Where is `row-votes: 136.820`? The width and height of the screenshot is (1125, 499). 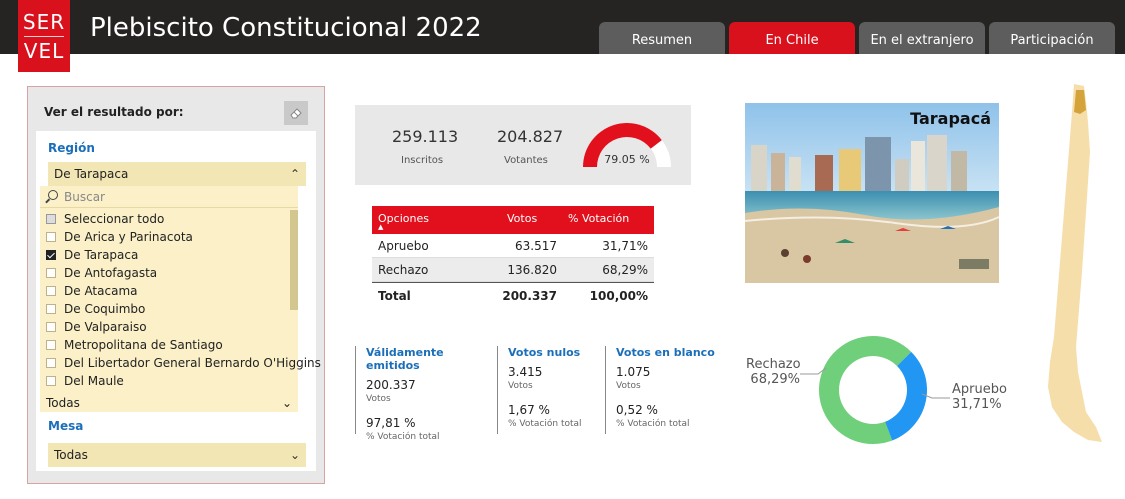 row-votes: 136.820 is located at coordinates (532, 270).